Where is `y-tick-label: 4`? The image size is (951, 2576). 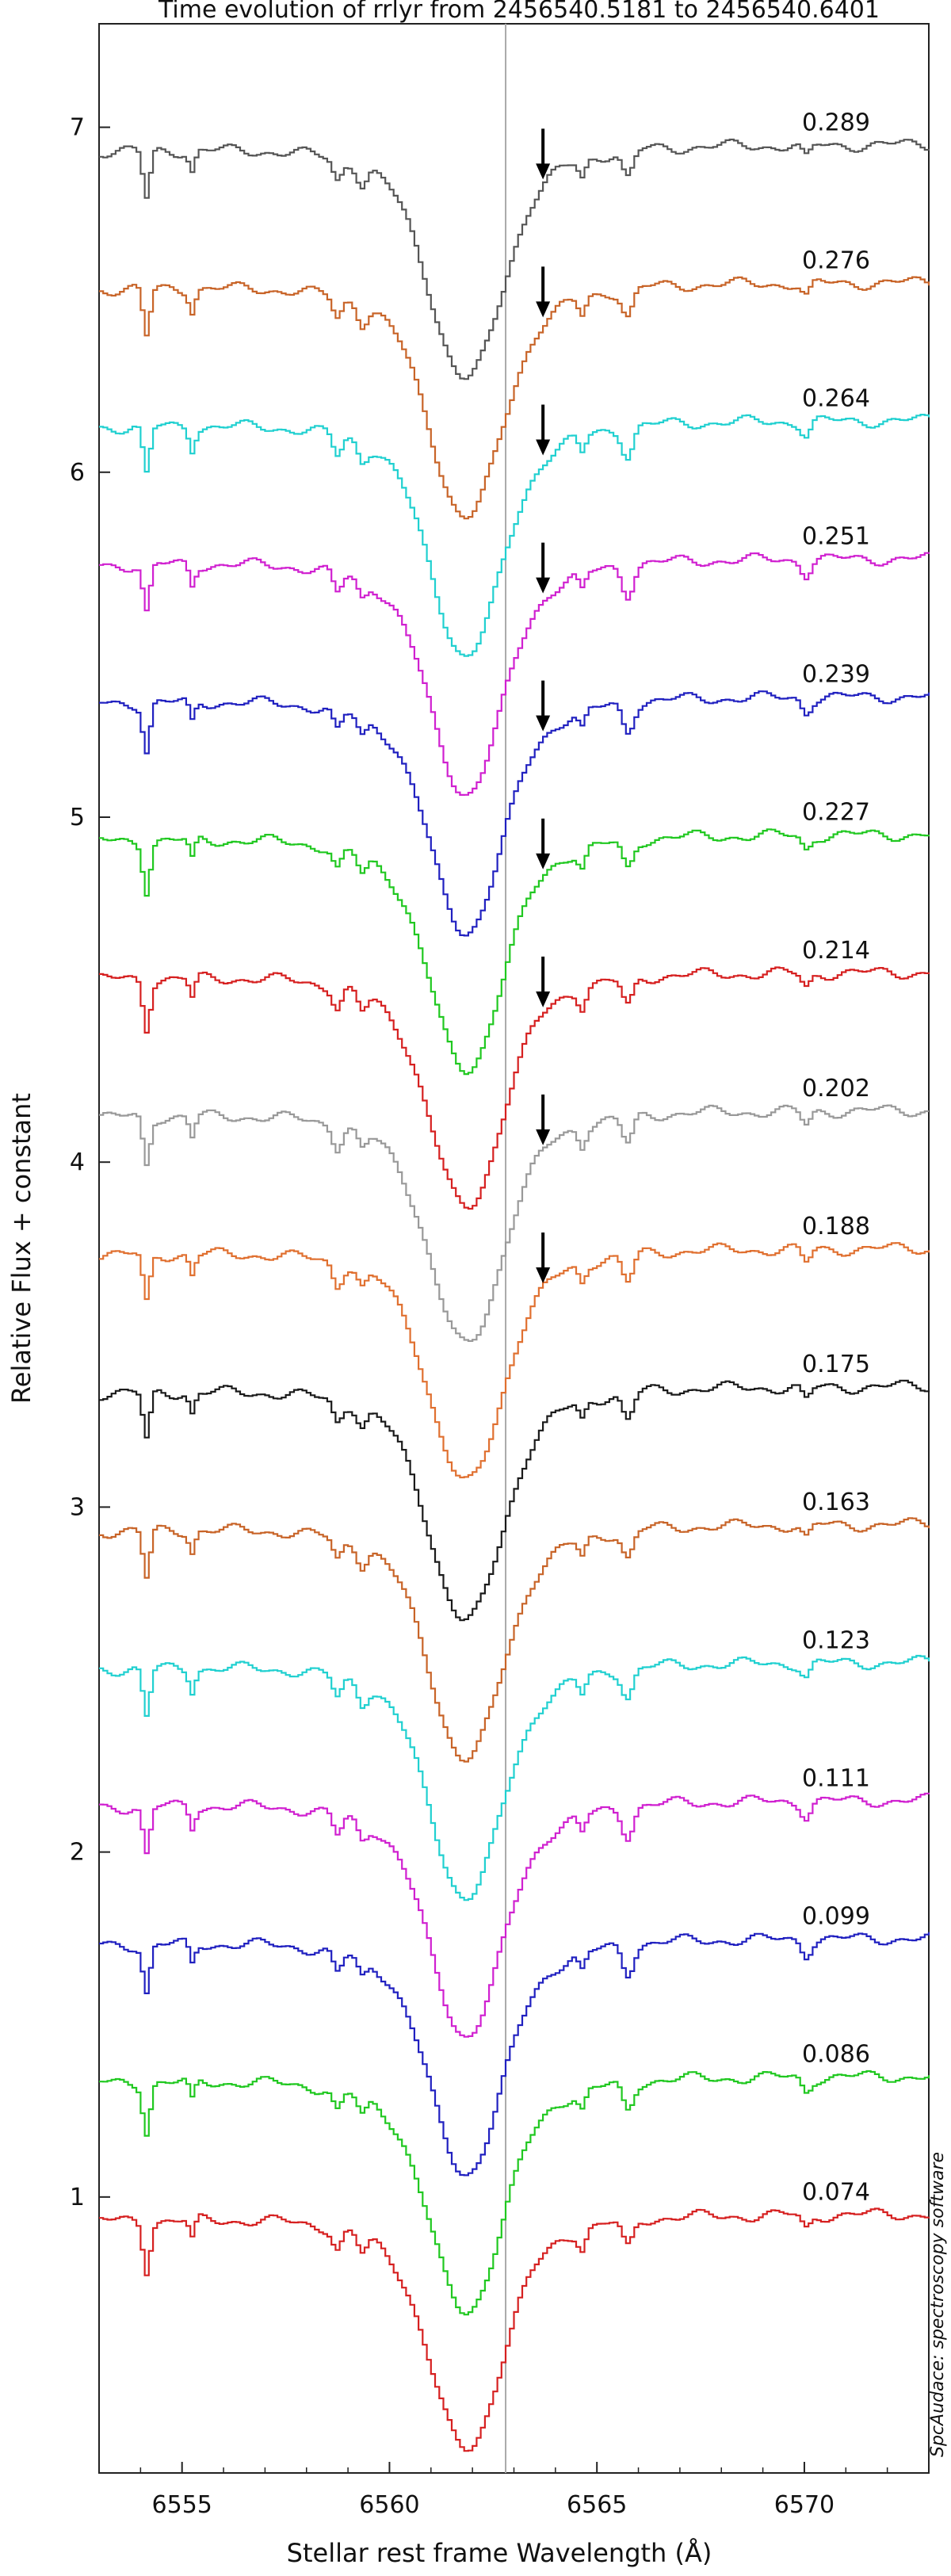
y-tick-label: 4 is located at coordinates (77, 1162).